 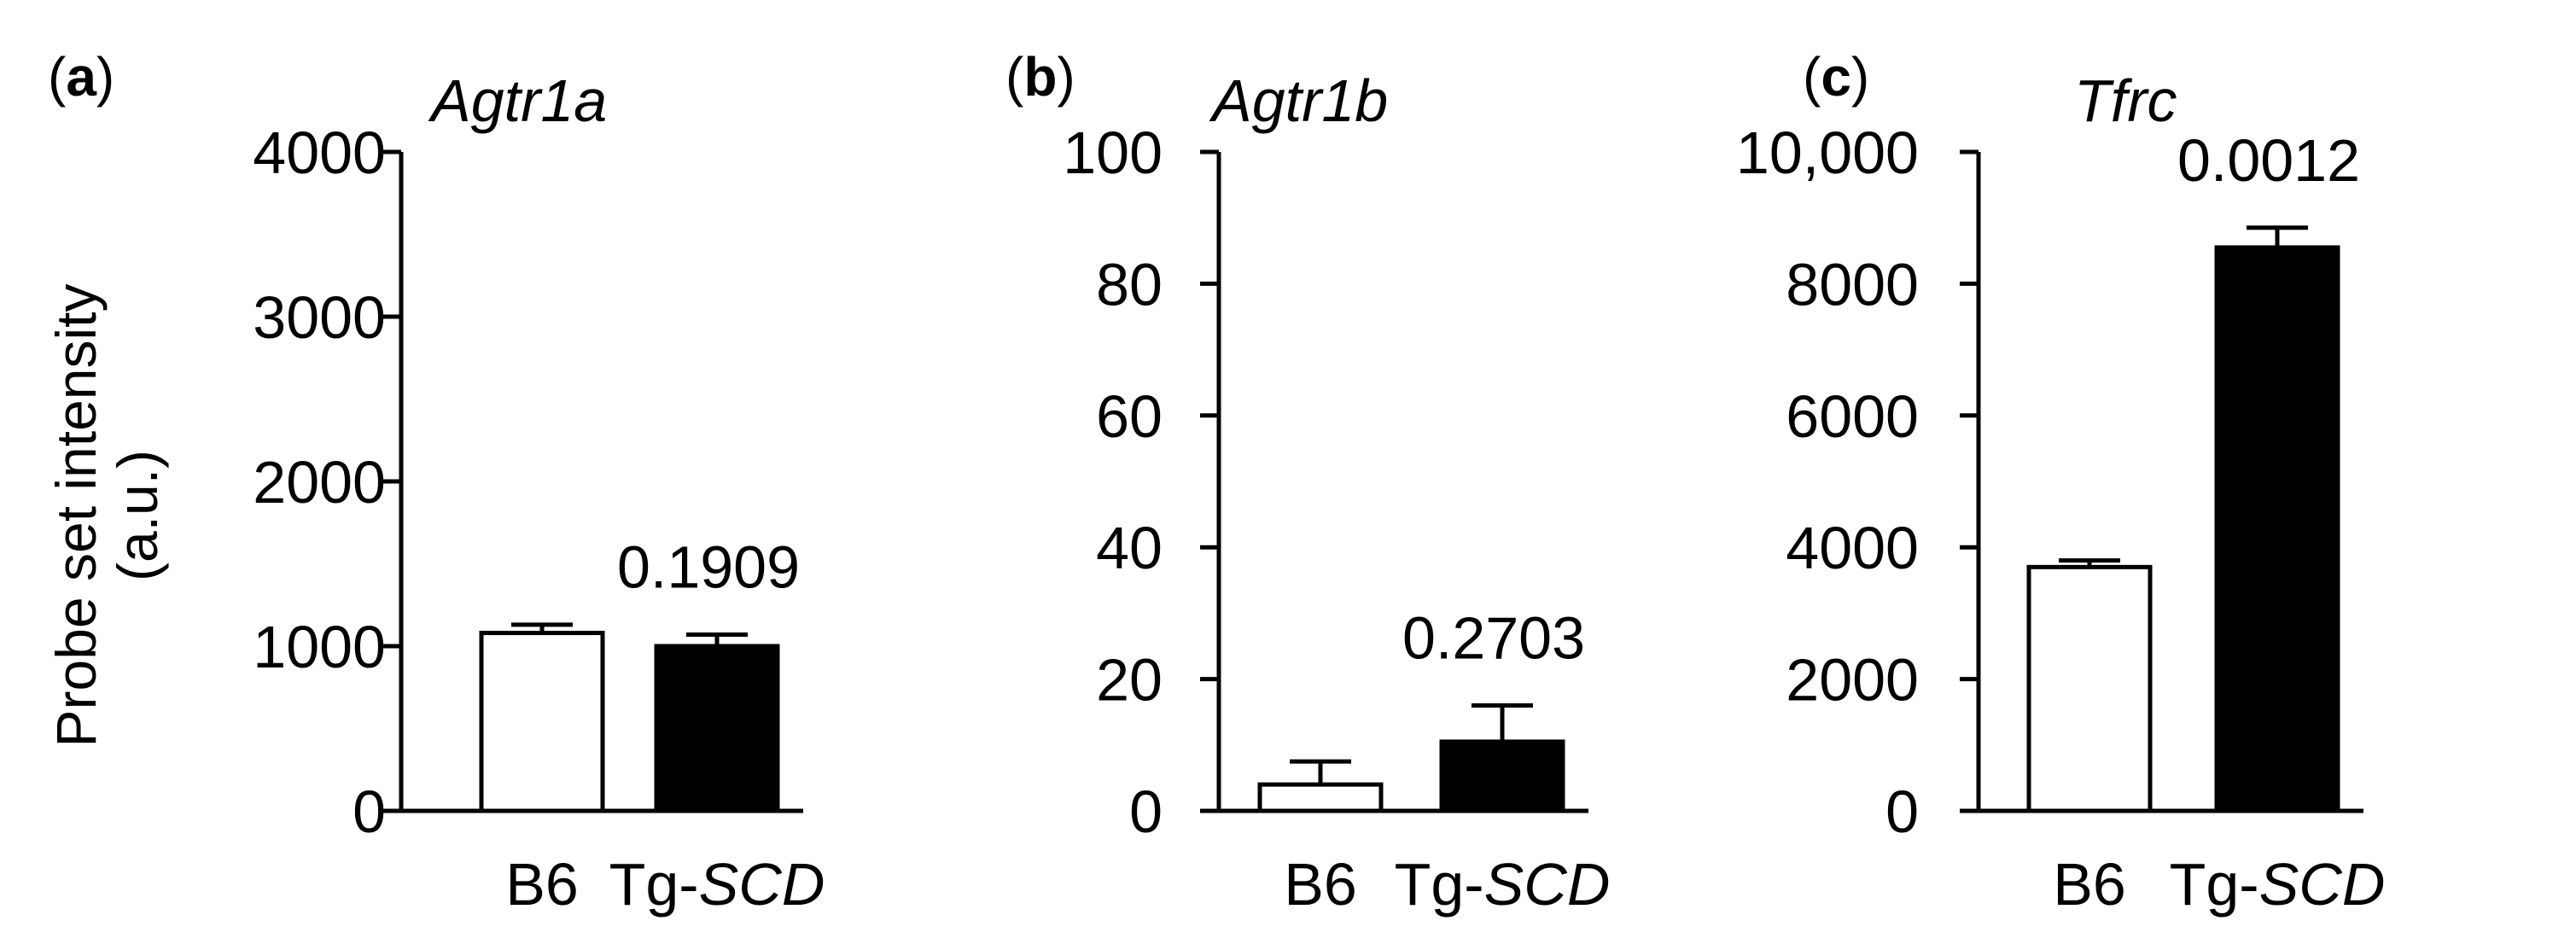 I want to click on chart-title: Tfrc, so click(x=2125, y=100).